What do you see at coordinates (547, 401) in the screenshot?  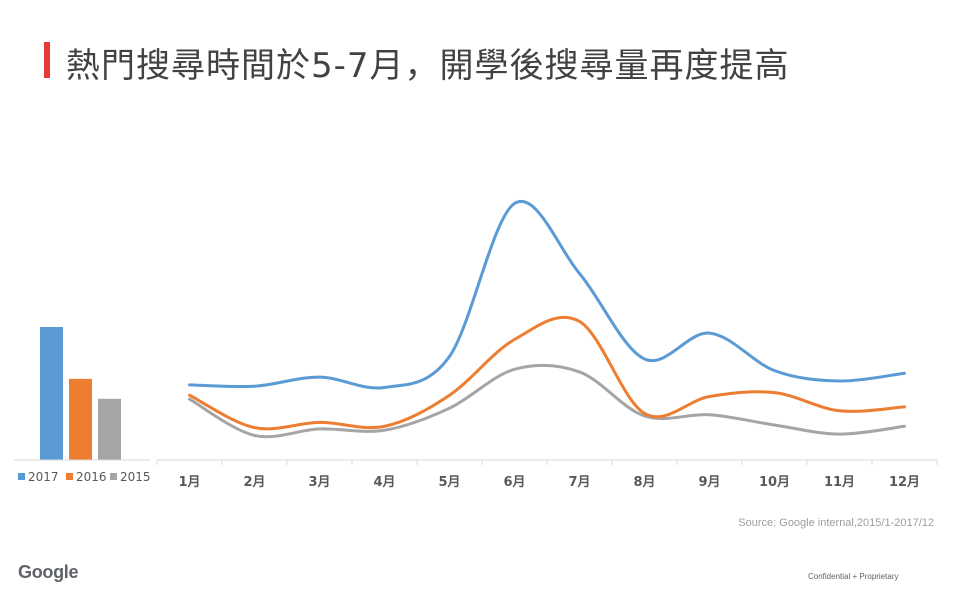 I see `series-line-2015` at bounding box center [547, 401].